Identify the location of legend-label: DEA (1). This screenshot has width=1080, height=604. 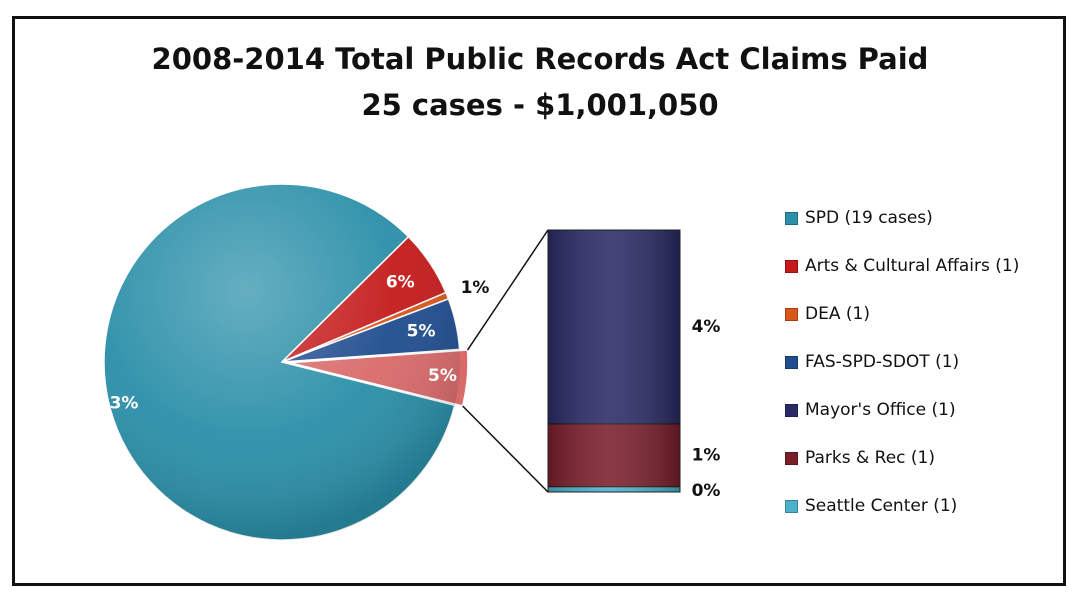
(837, 314).